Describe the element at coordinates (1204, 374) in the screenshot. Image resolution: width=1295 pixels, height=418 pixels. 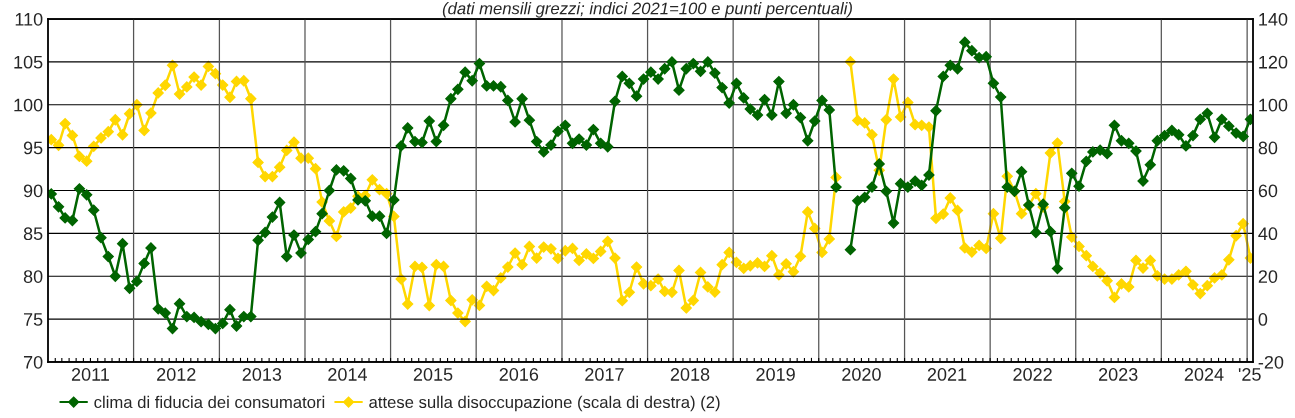
I see `x-tick-label: 2024` at that location.